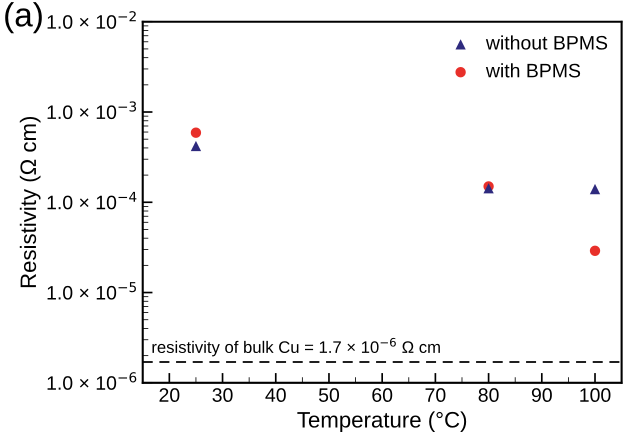 The width and height of the screenshot is (626, 435). I want to click on text: (a), so click(23, 18).